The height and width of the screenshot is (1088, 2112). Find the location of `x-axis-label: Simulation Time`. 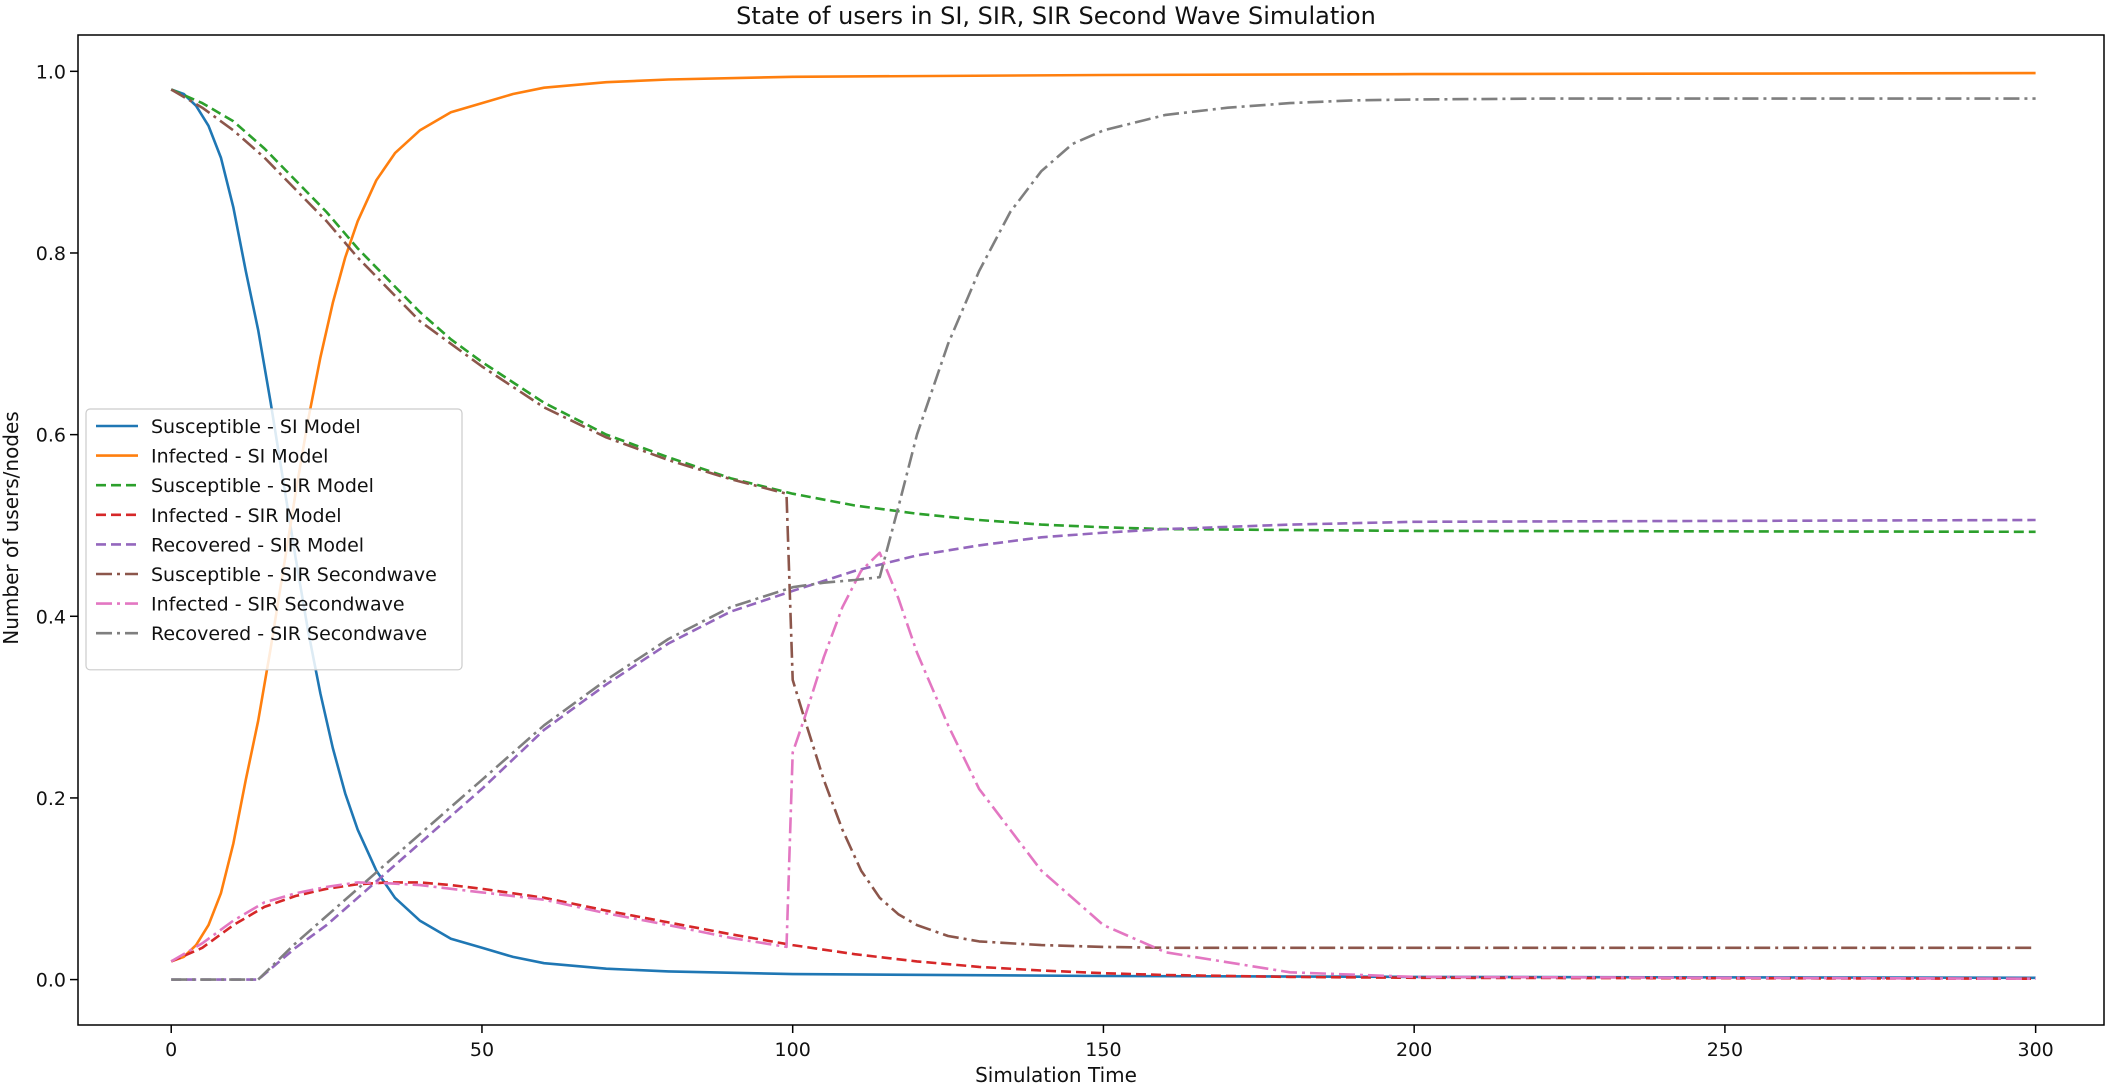

x-axis-label: Simulation Time is located at coordinates (1056, 1075).